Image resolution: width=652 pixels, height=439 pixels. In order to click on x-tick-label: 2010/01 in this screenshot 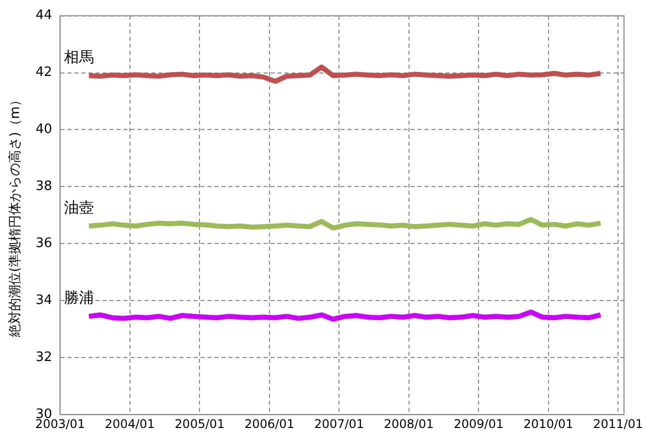, I will do `click(548, 423)`.